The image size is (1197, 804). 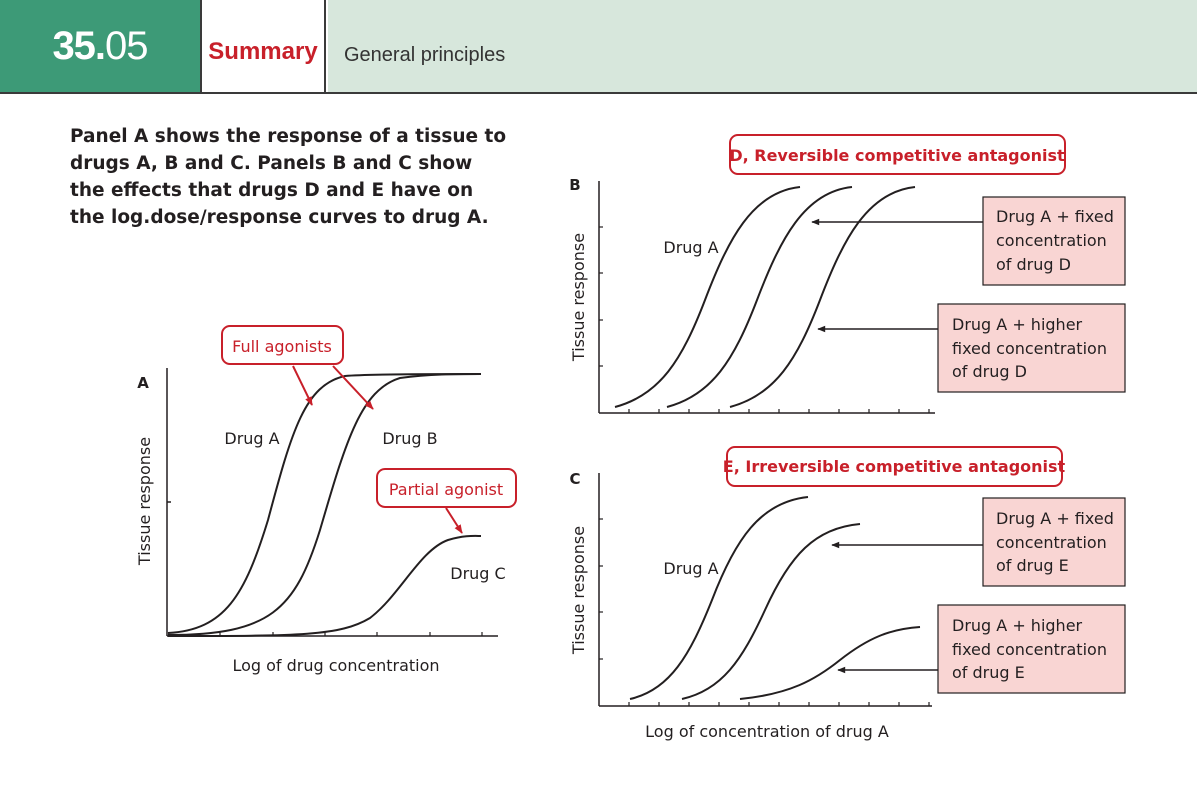 What do you see at coordinates (324, 585) in the screenshot?
I see `panel-a-curve-drug-c` at bounding box center [324, 585].